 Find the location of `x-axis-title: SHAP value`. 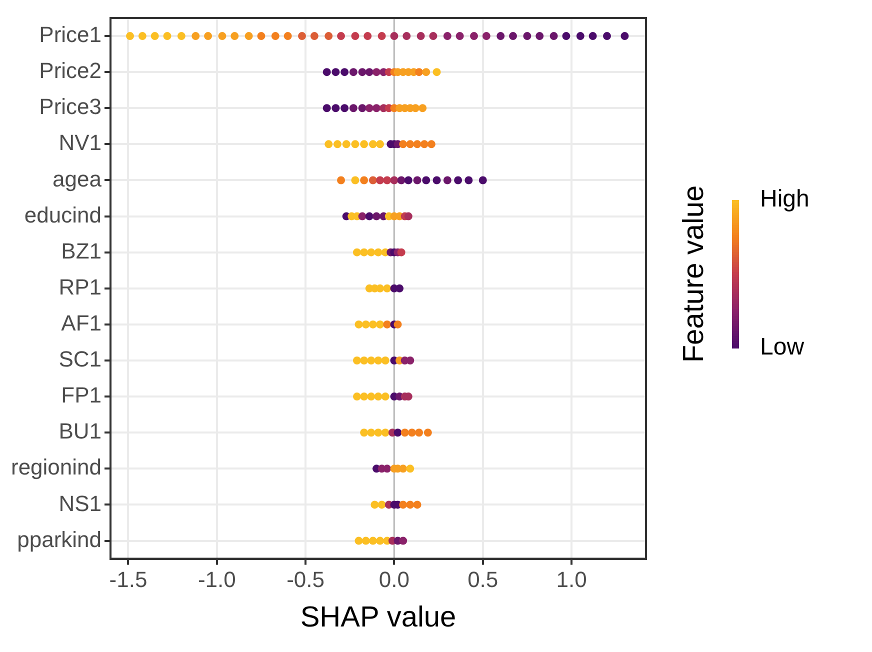

x-axis-title: SHAP value is located at coordinates (378, 618).